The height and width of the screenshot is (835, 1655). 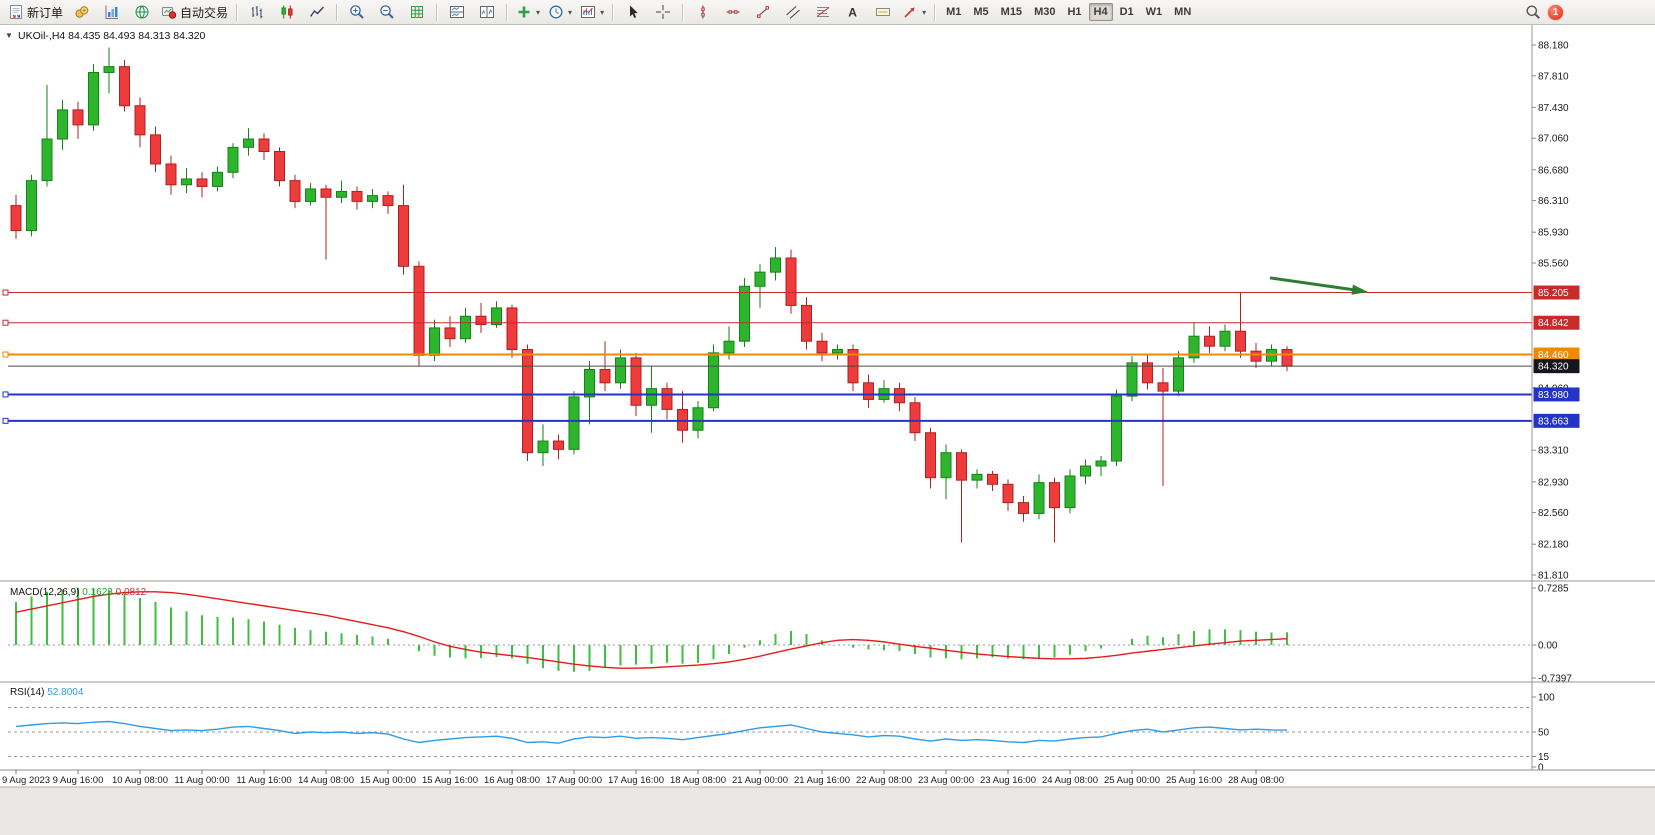 I want to click on notification-badge: 1, so click(x=1555, y=12).